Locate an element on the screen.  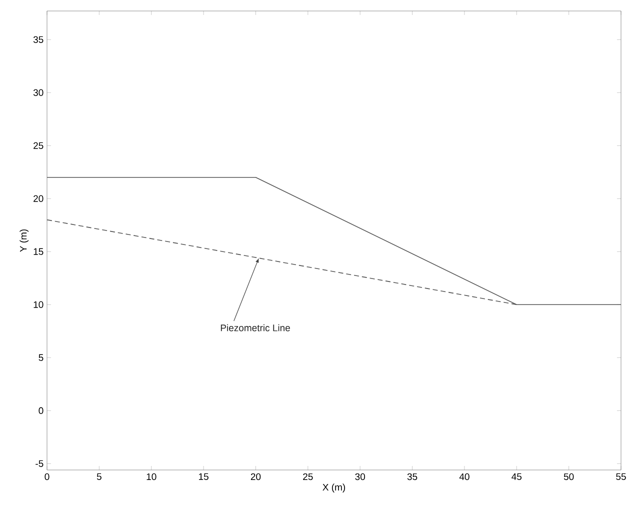
y-tick-label: 10 is located at coordinates (39, 304).